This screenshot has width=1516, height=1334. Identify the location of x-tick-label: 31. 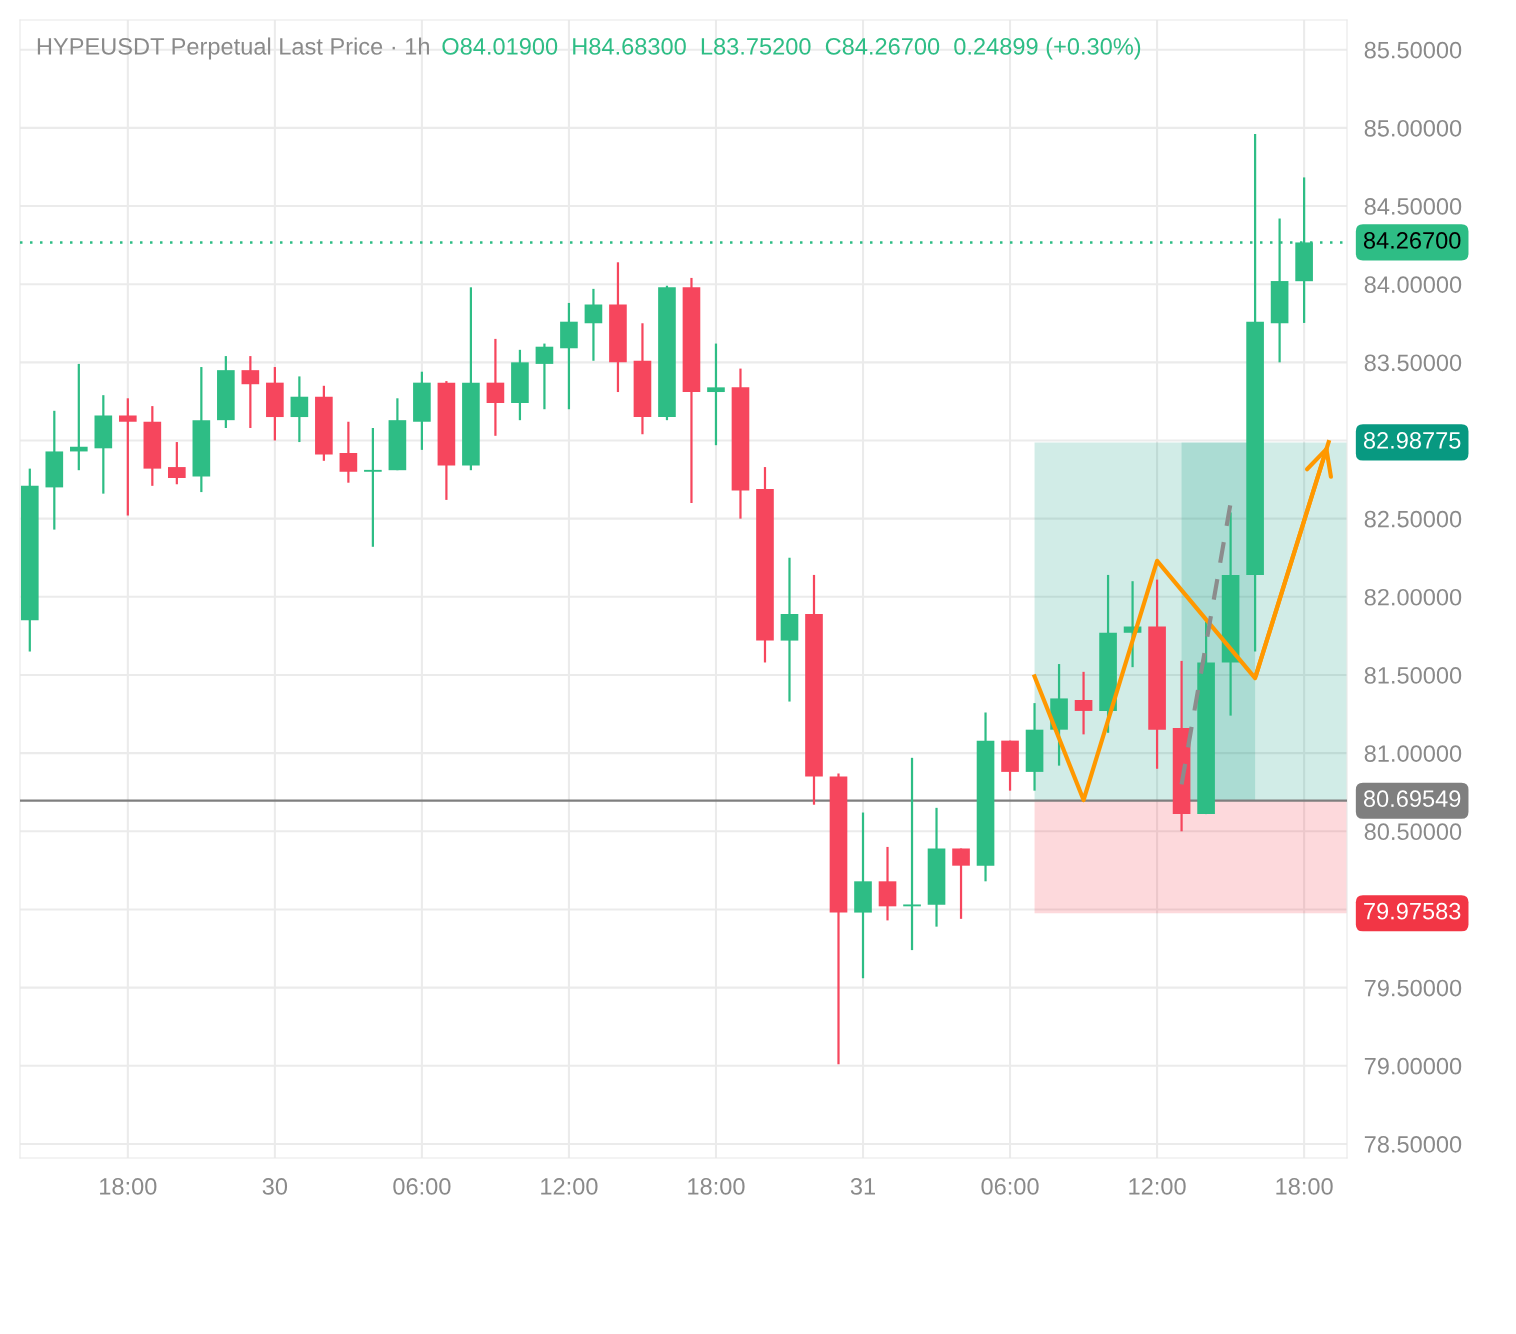
(862, 1186).